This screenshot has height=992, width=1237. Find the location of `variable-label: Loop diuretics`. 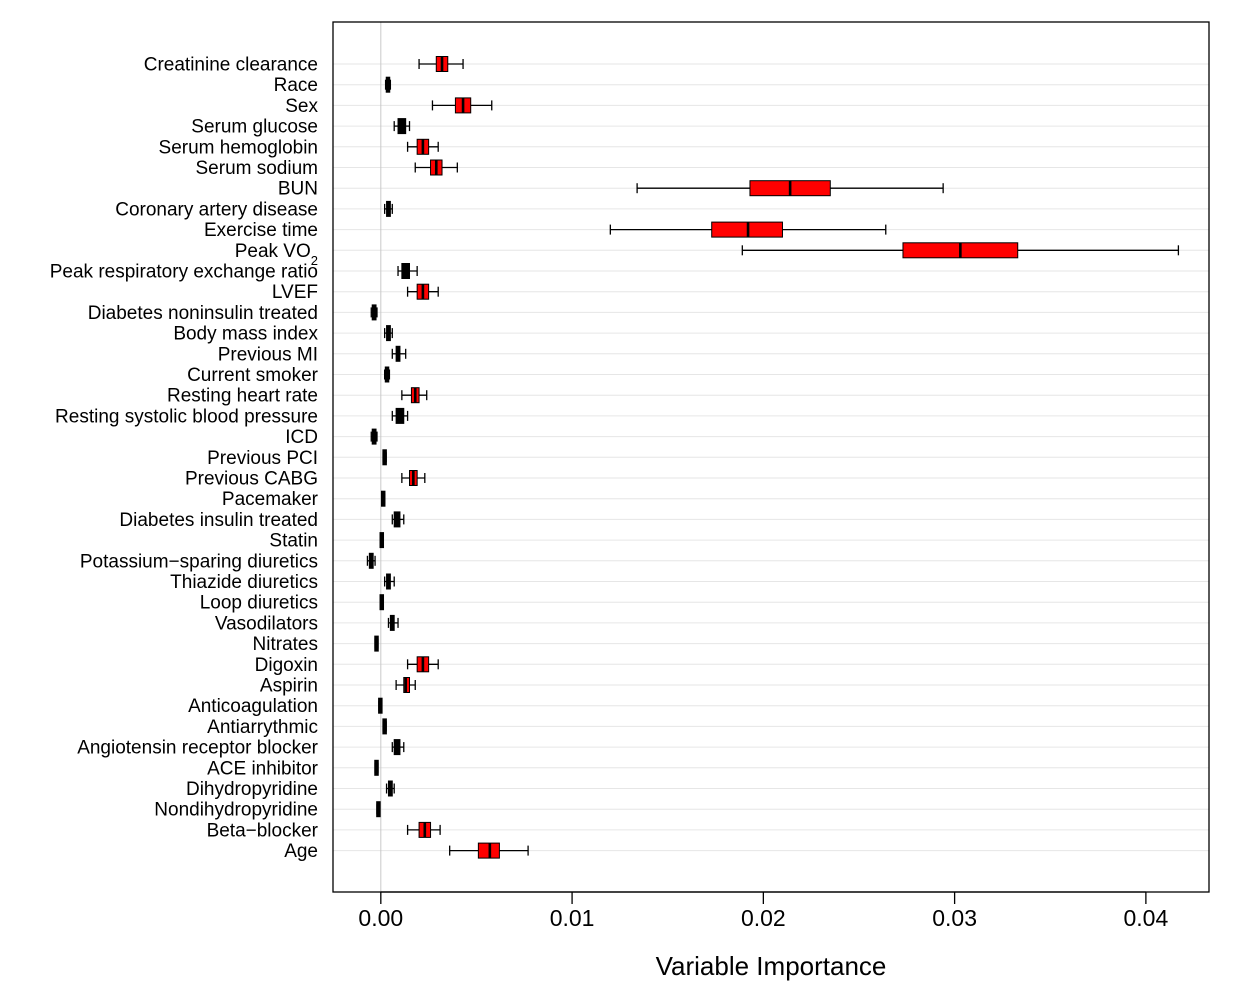

variable-label: Loop diuretics is located at coordinates (259, 603).